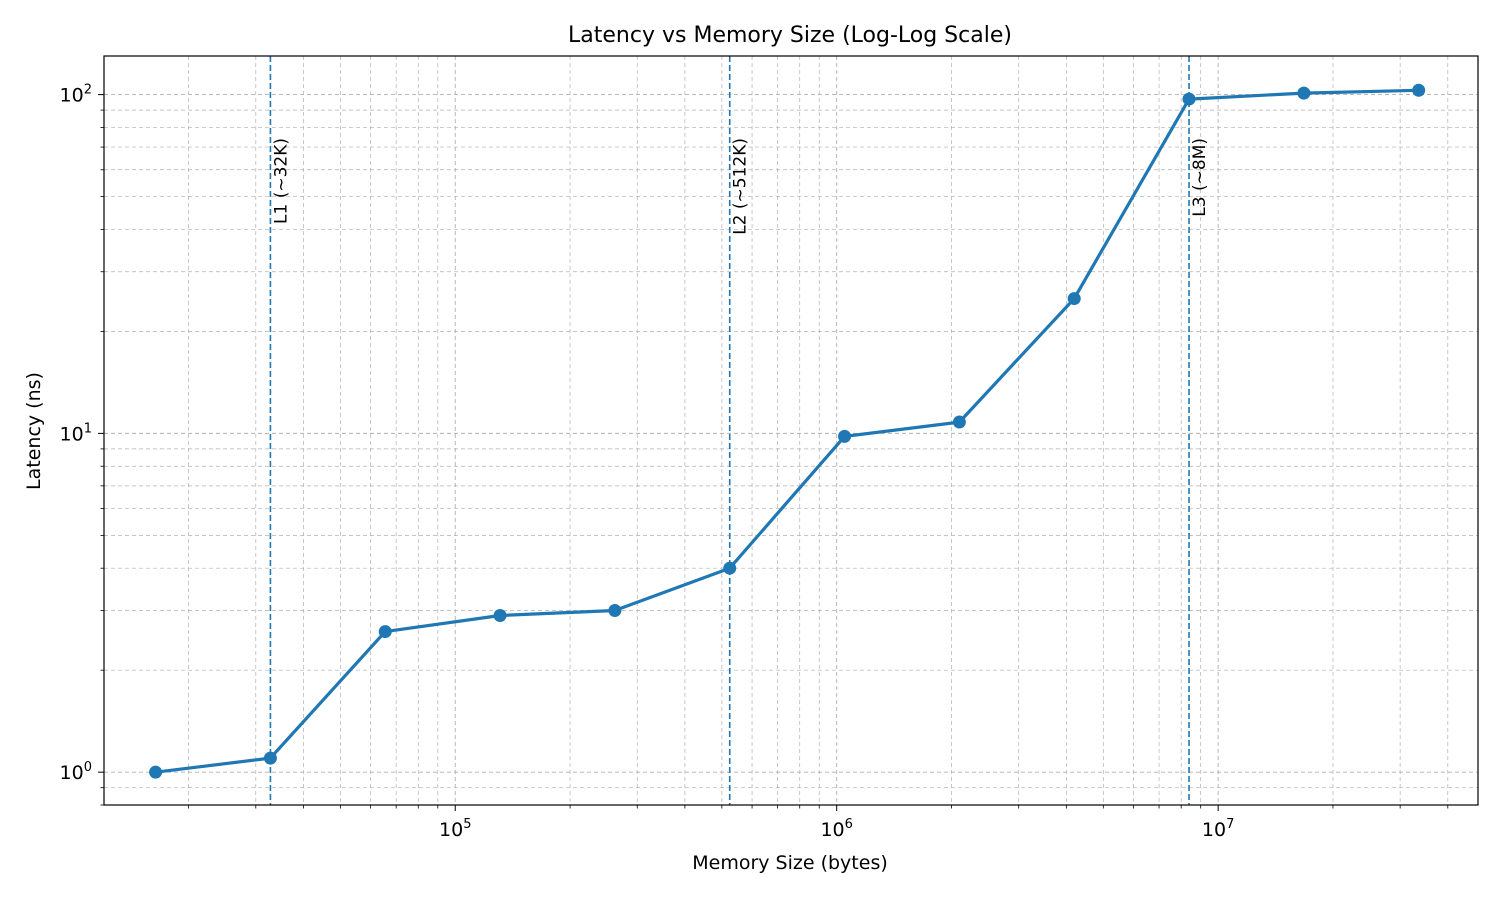 This screenshot has height=900, width=1500. Describe the element at coordinates (741, 186) in the screenshot. I see `cache-boundary-label: L2 (~512K)` at that location.